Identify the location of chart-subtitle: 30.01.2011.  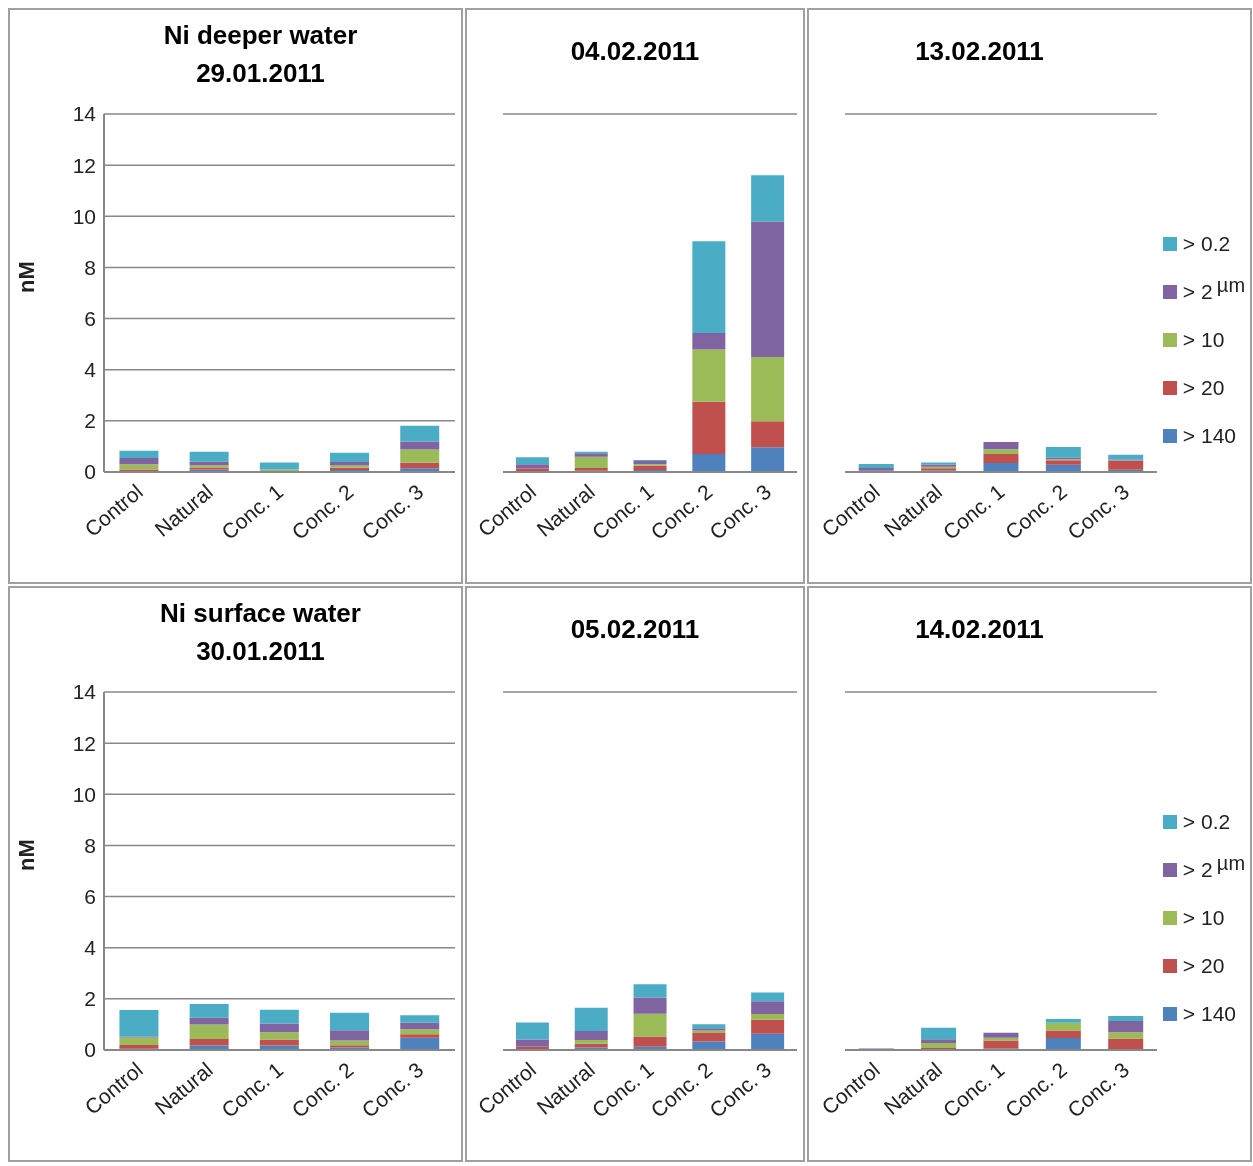
(260, 651).